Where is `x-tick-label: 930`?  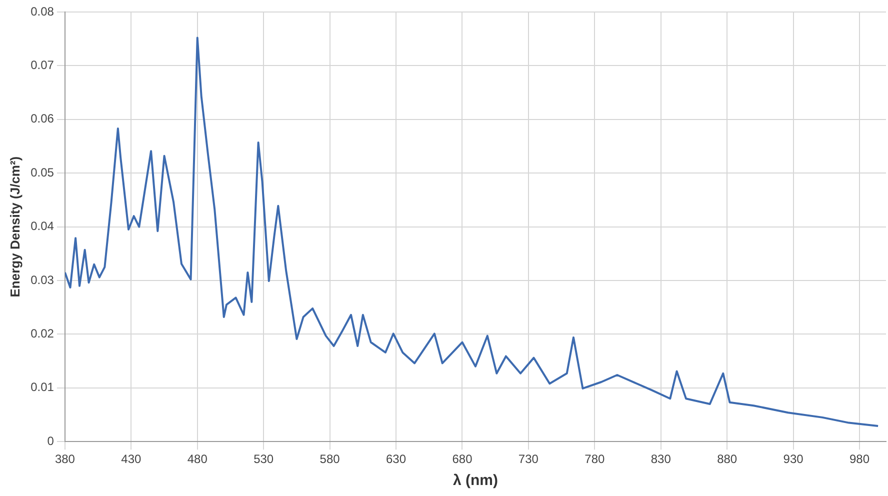
x-tick-label: 930 is located at coordinates (793, 459).